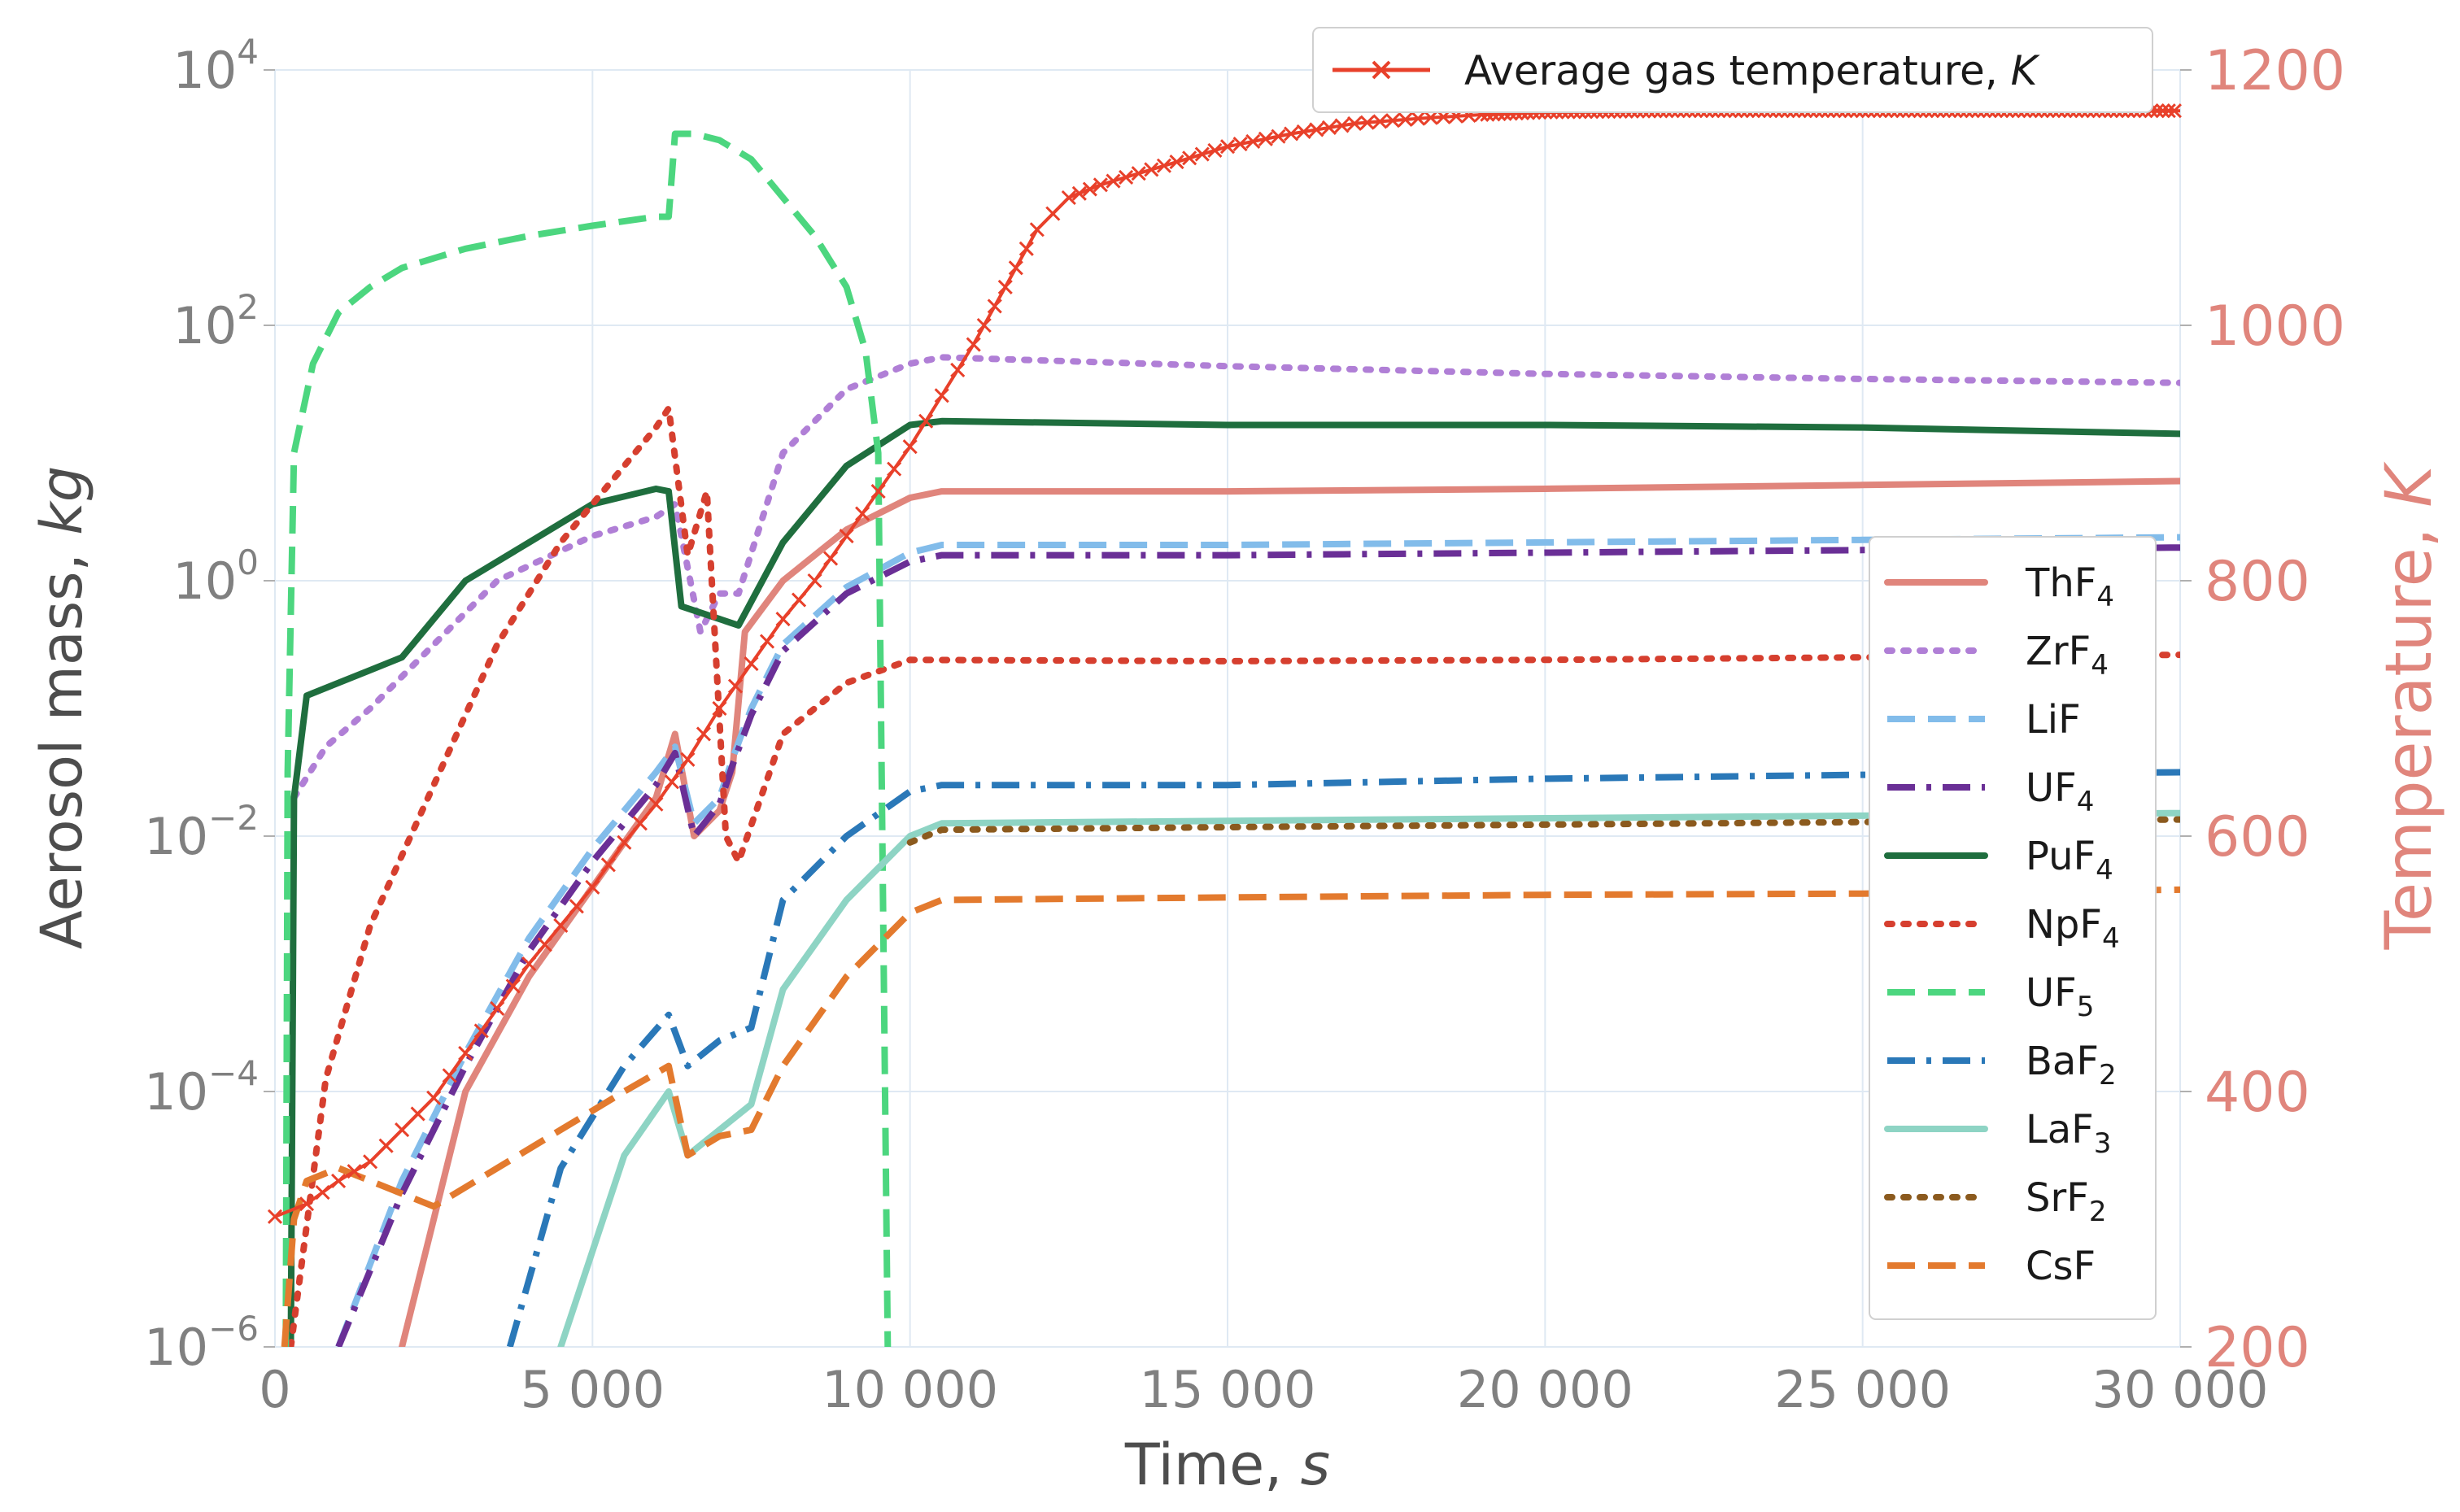  What do you see at coordinates (61, 707) in the screenshot?
I see `y-axis-label-left: Aerosol mass, kg` at bounding box center [61, 707].